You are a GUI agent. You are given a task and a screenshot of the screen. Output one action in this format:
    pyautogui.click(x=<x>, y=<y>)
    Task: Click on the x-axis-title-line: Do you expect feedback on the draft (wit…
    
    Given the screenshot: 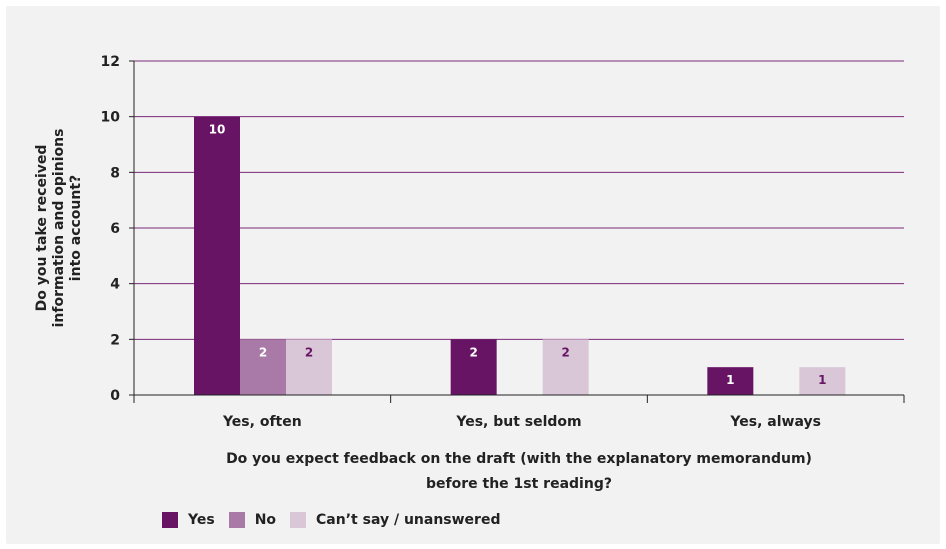 What is the action you would take?
    pyautogui.click(x=519, y=459)
    